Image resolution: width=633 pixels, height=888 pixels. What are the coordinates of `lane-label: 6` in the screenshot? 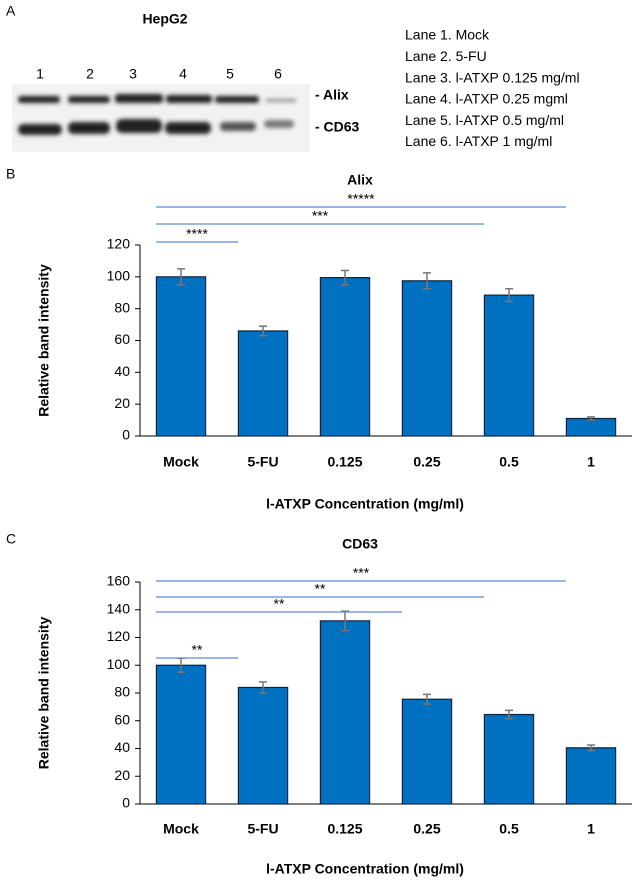 It's located at (278, 74).